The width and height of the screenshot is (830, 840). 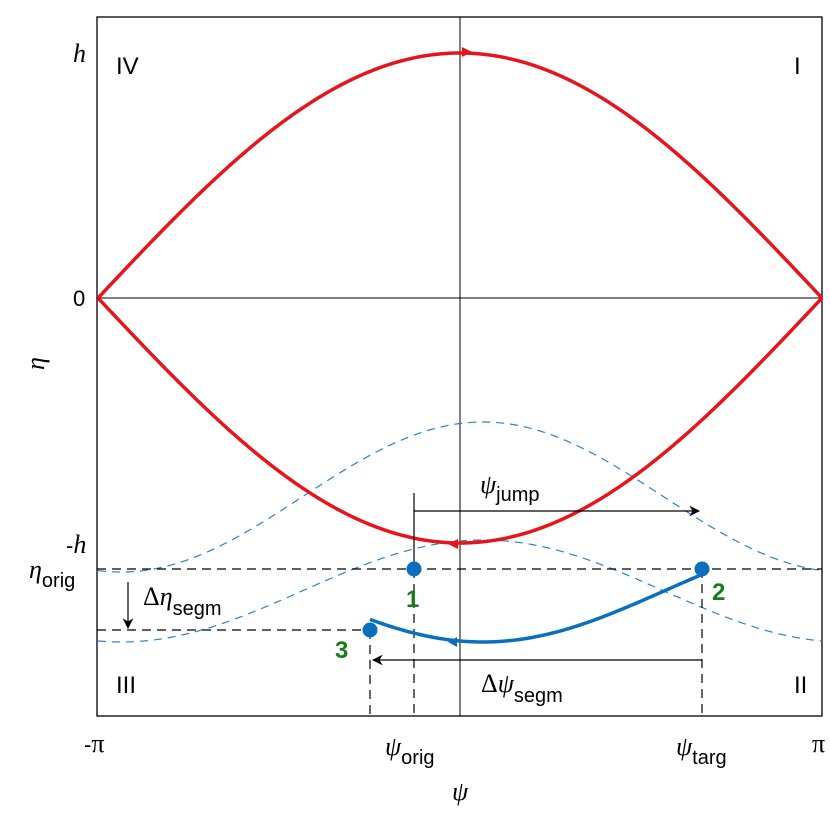 I want to click on dashed-trajectory-lower, so click(x=460, y=591).